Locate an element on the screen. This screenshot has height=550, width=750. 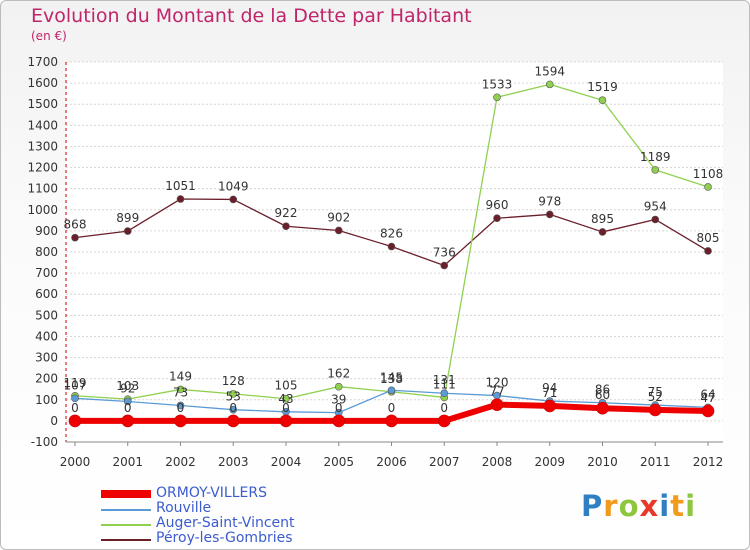
data-label-rouville: 86 is located at coordinates (602, 390).